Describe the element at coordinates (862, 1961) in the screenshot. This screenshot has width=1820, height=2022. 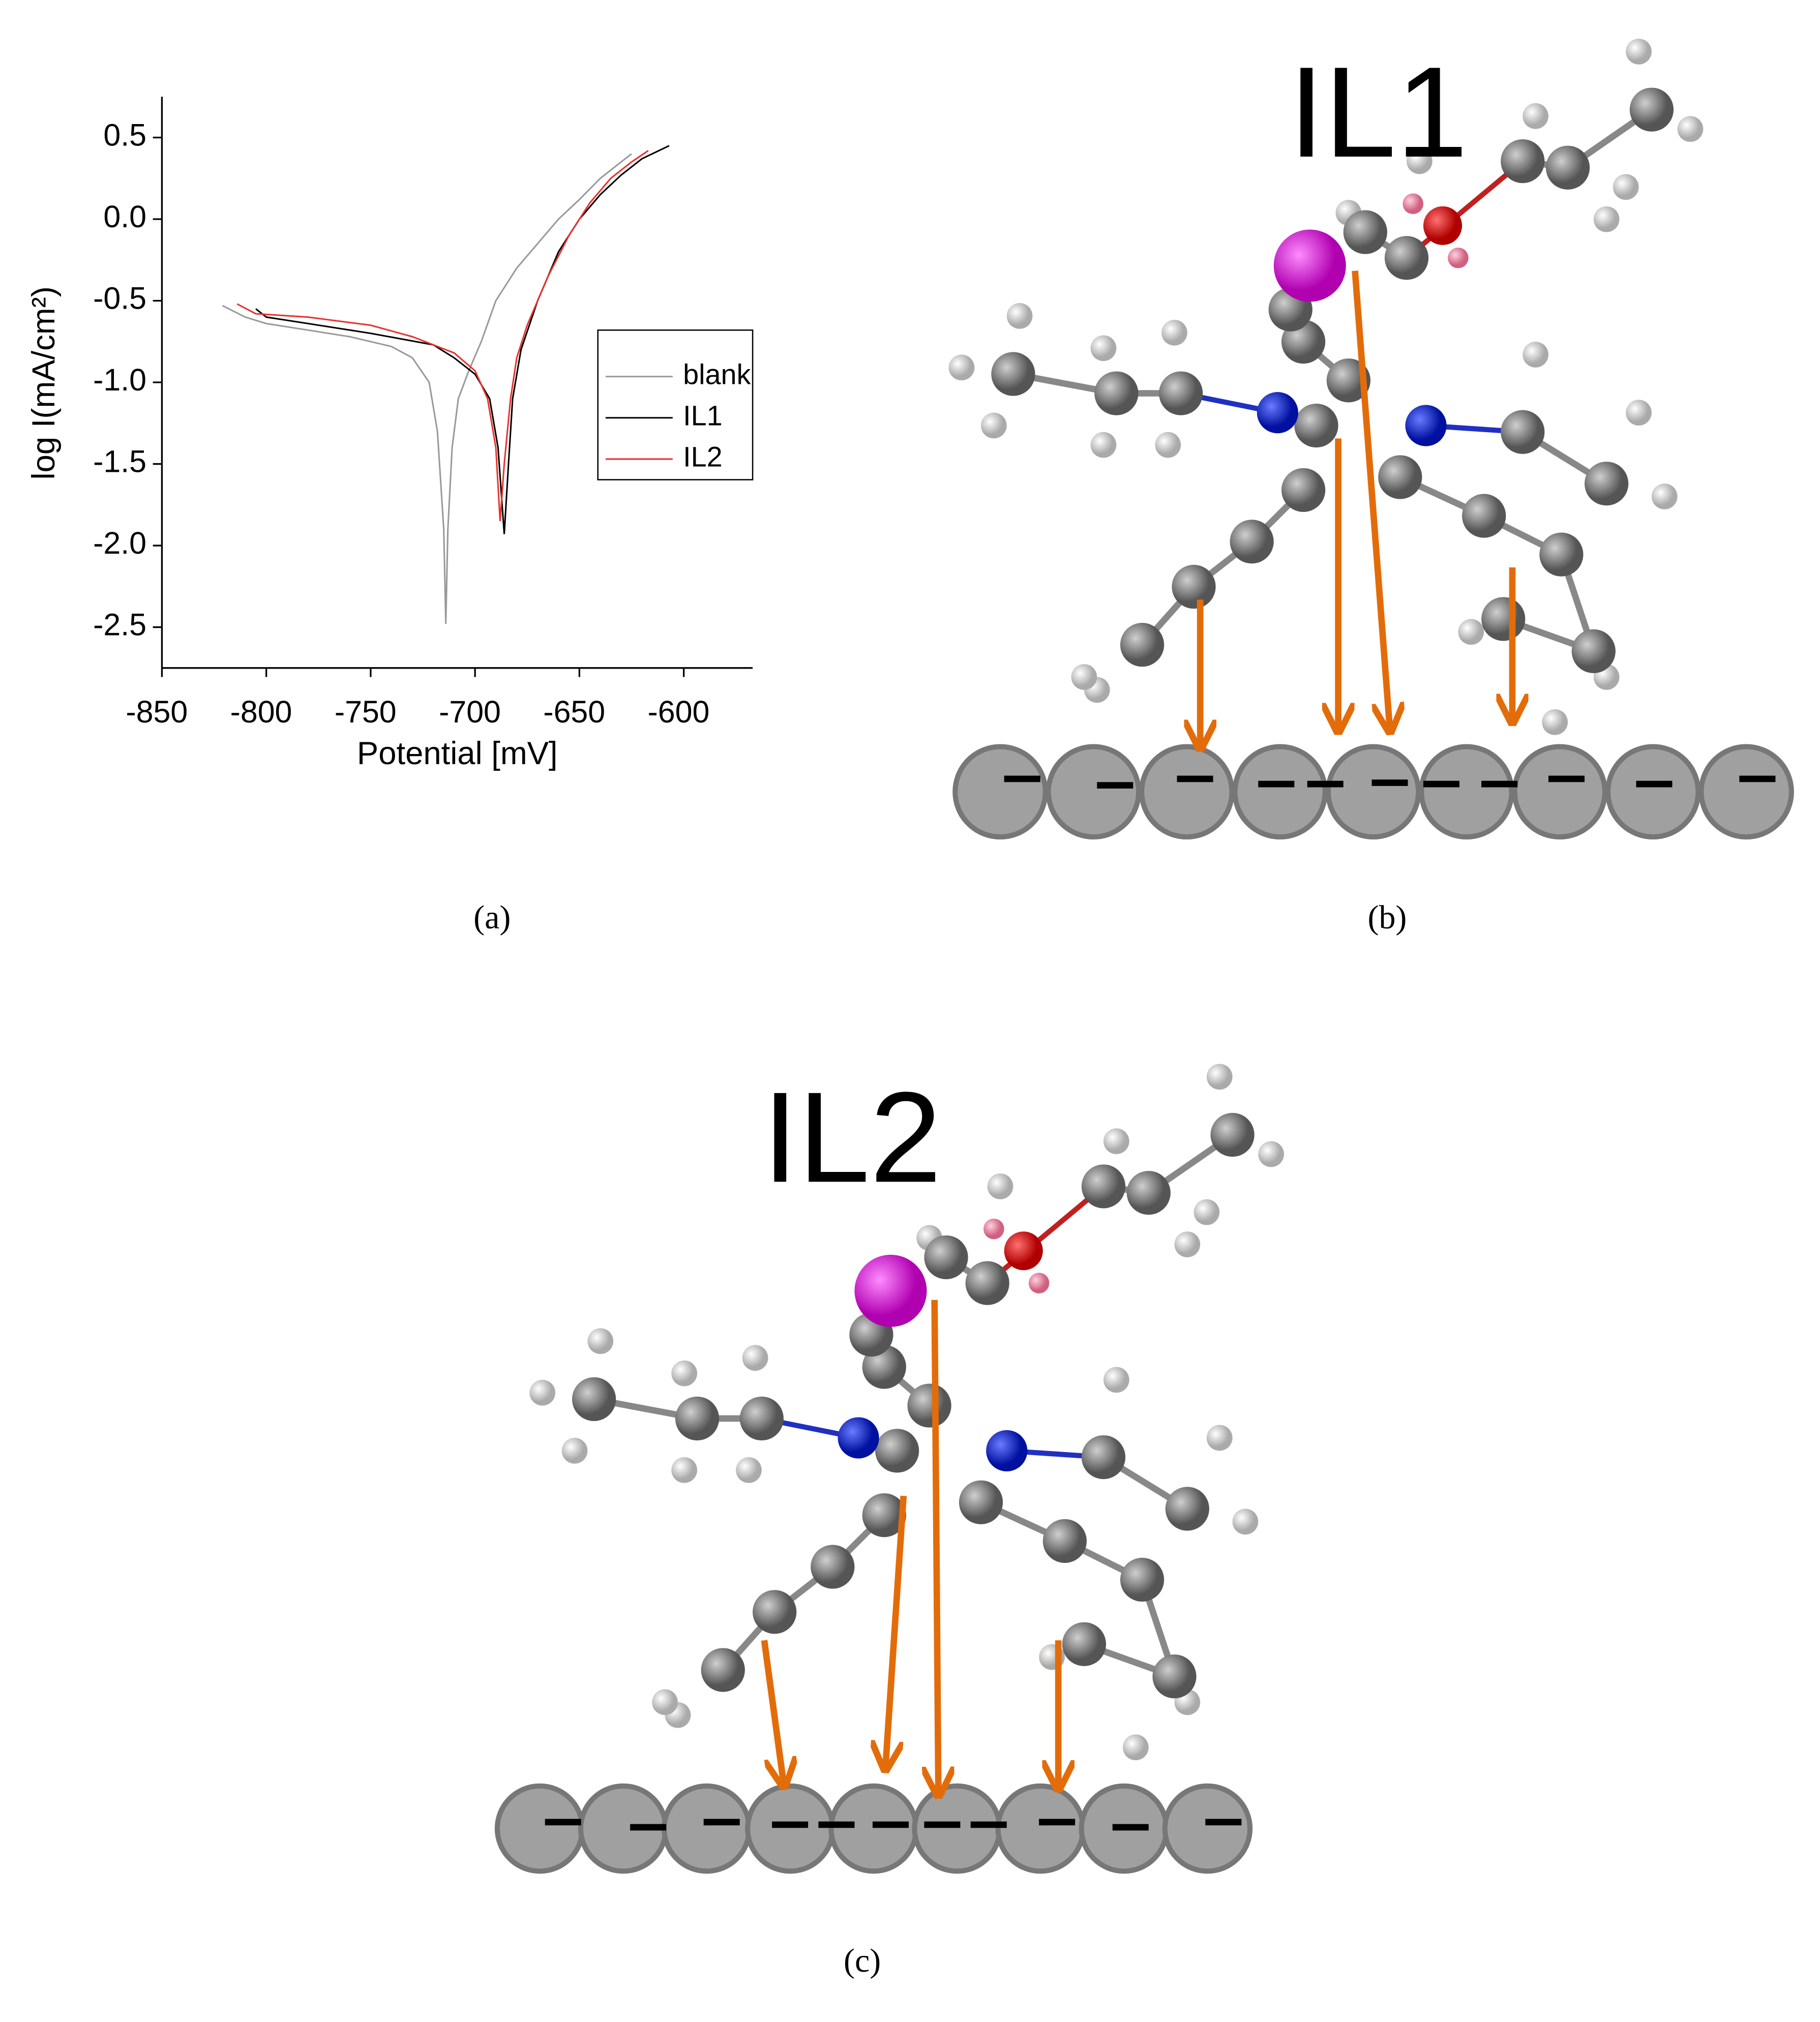
I see `caption: (c)` at that location.